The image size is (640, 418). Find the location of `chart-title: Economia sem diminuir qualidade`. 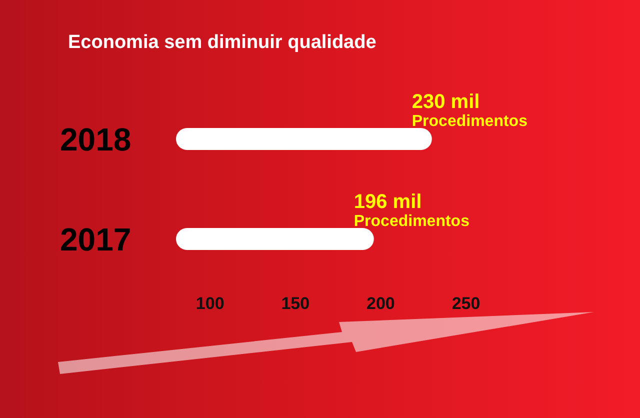

chart-title: Economia sem diminuir qualidade is located at coordinates (222, 43).